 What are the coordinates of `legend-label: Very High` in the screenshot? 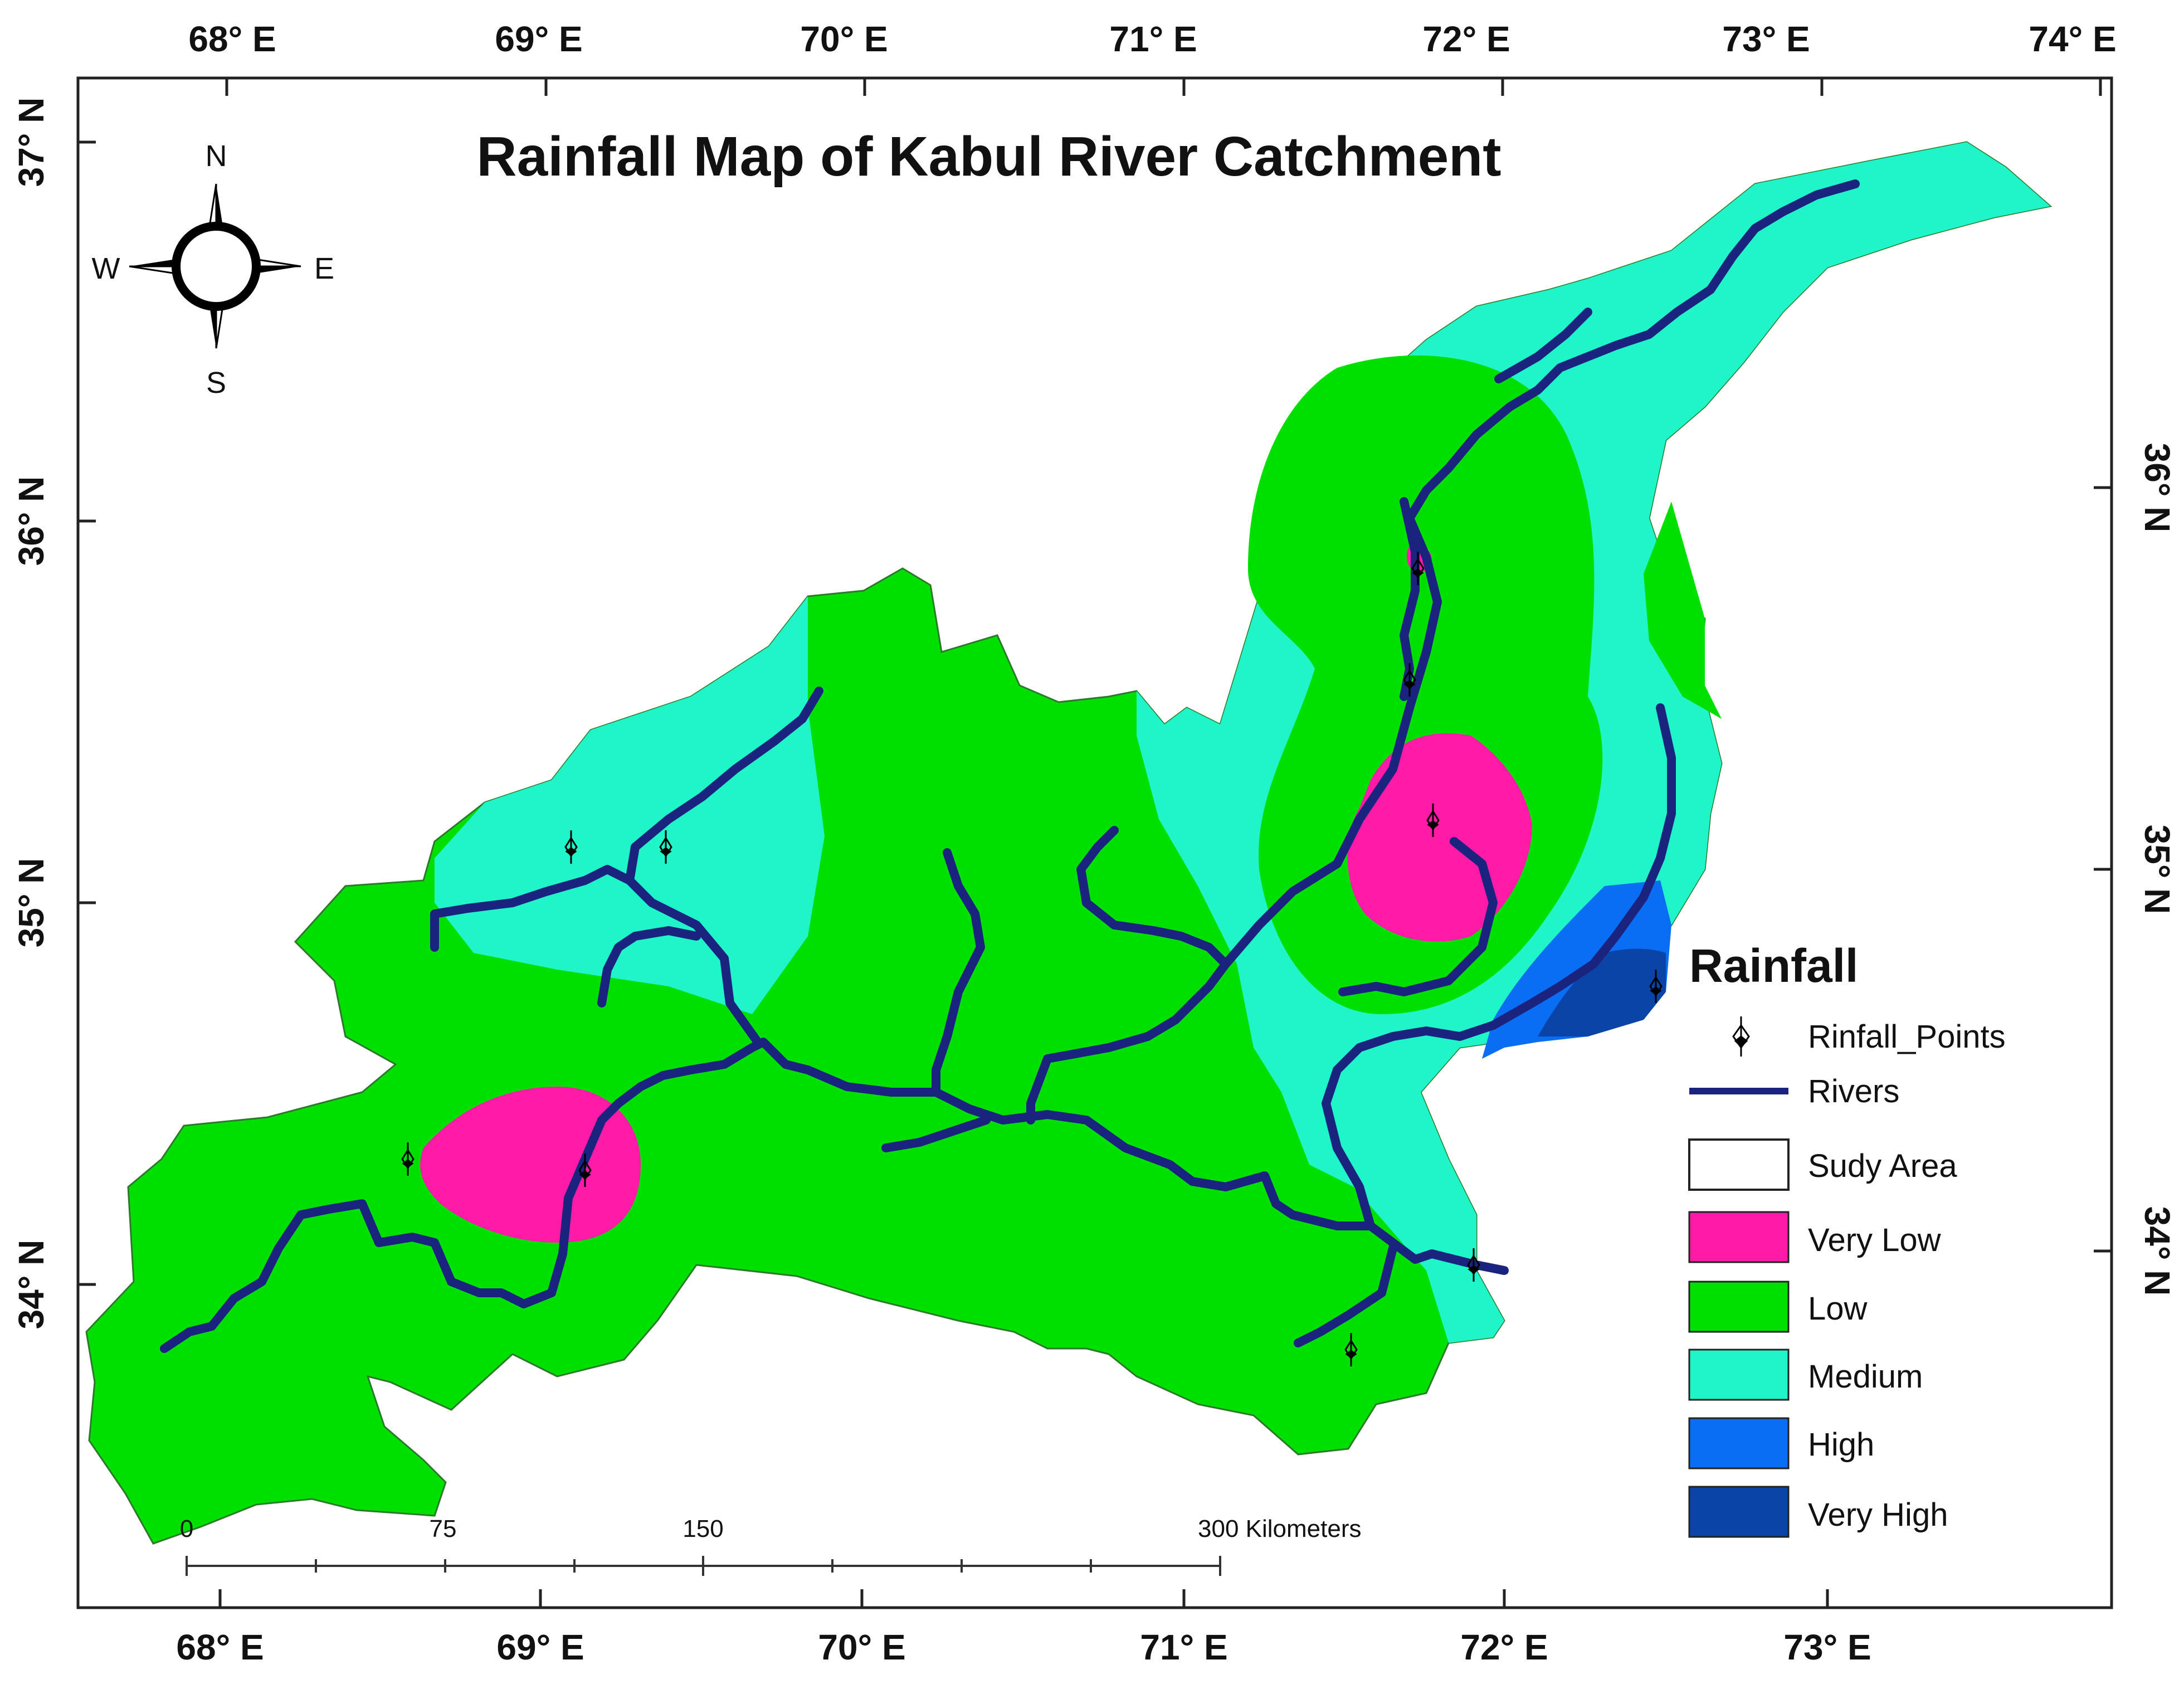 It's located at (1878, 1515).